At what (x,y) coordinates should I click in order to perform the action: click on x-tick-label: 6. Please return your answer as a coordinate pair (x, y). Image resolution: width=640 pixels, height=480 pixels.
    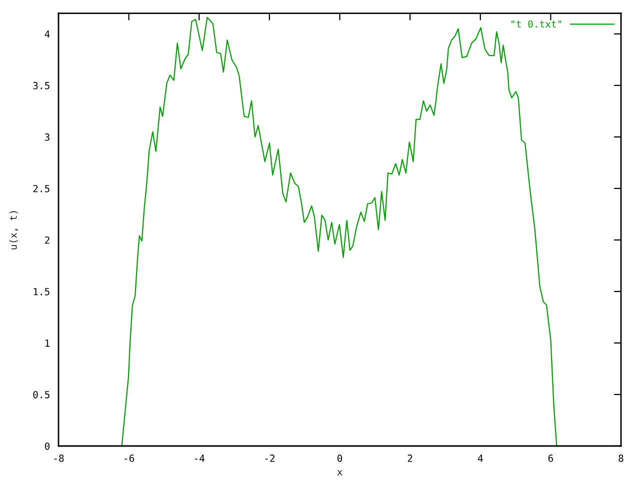
    Looking at the image, I should click on (550, 458).